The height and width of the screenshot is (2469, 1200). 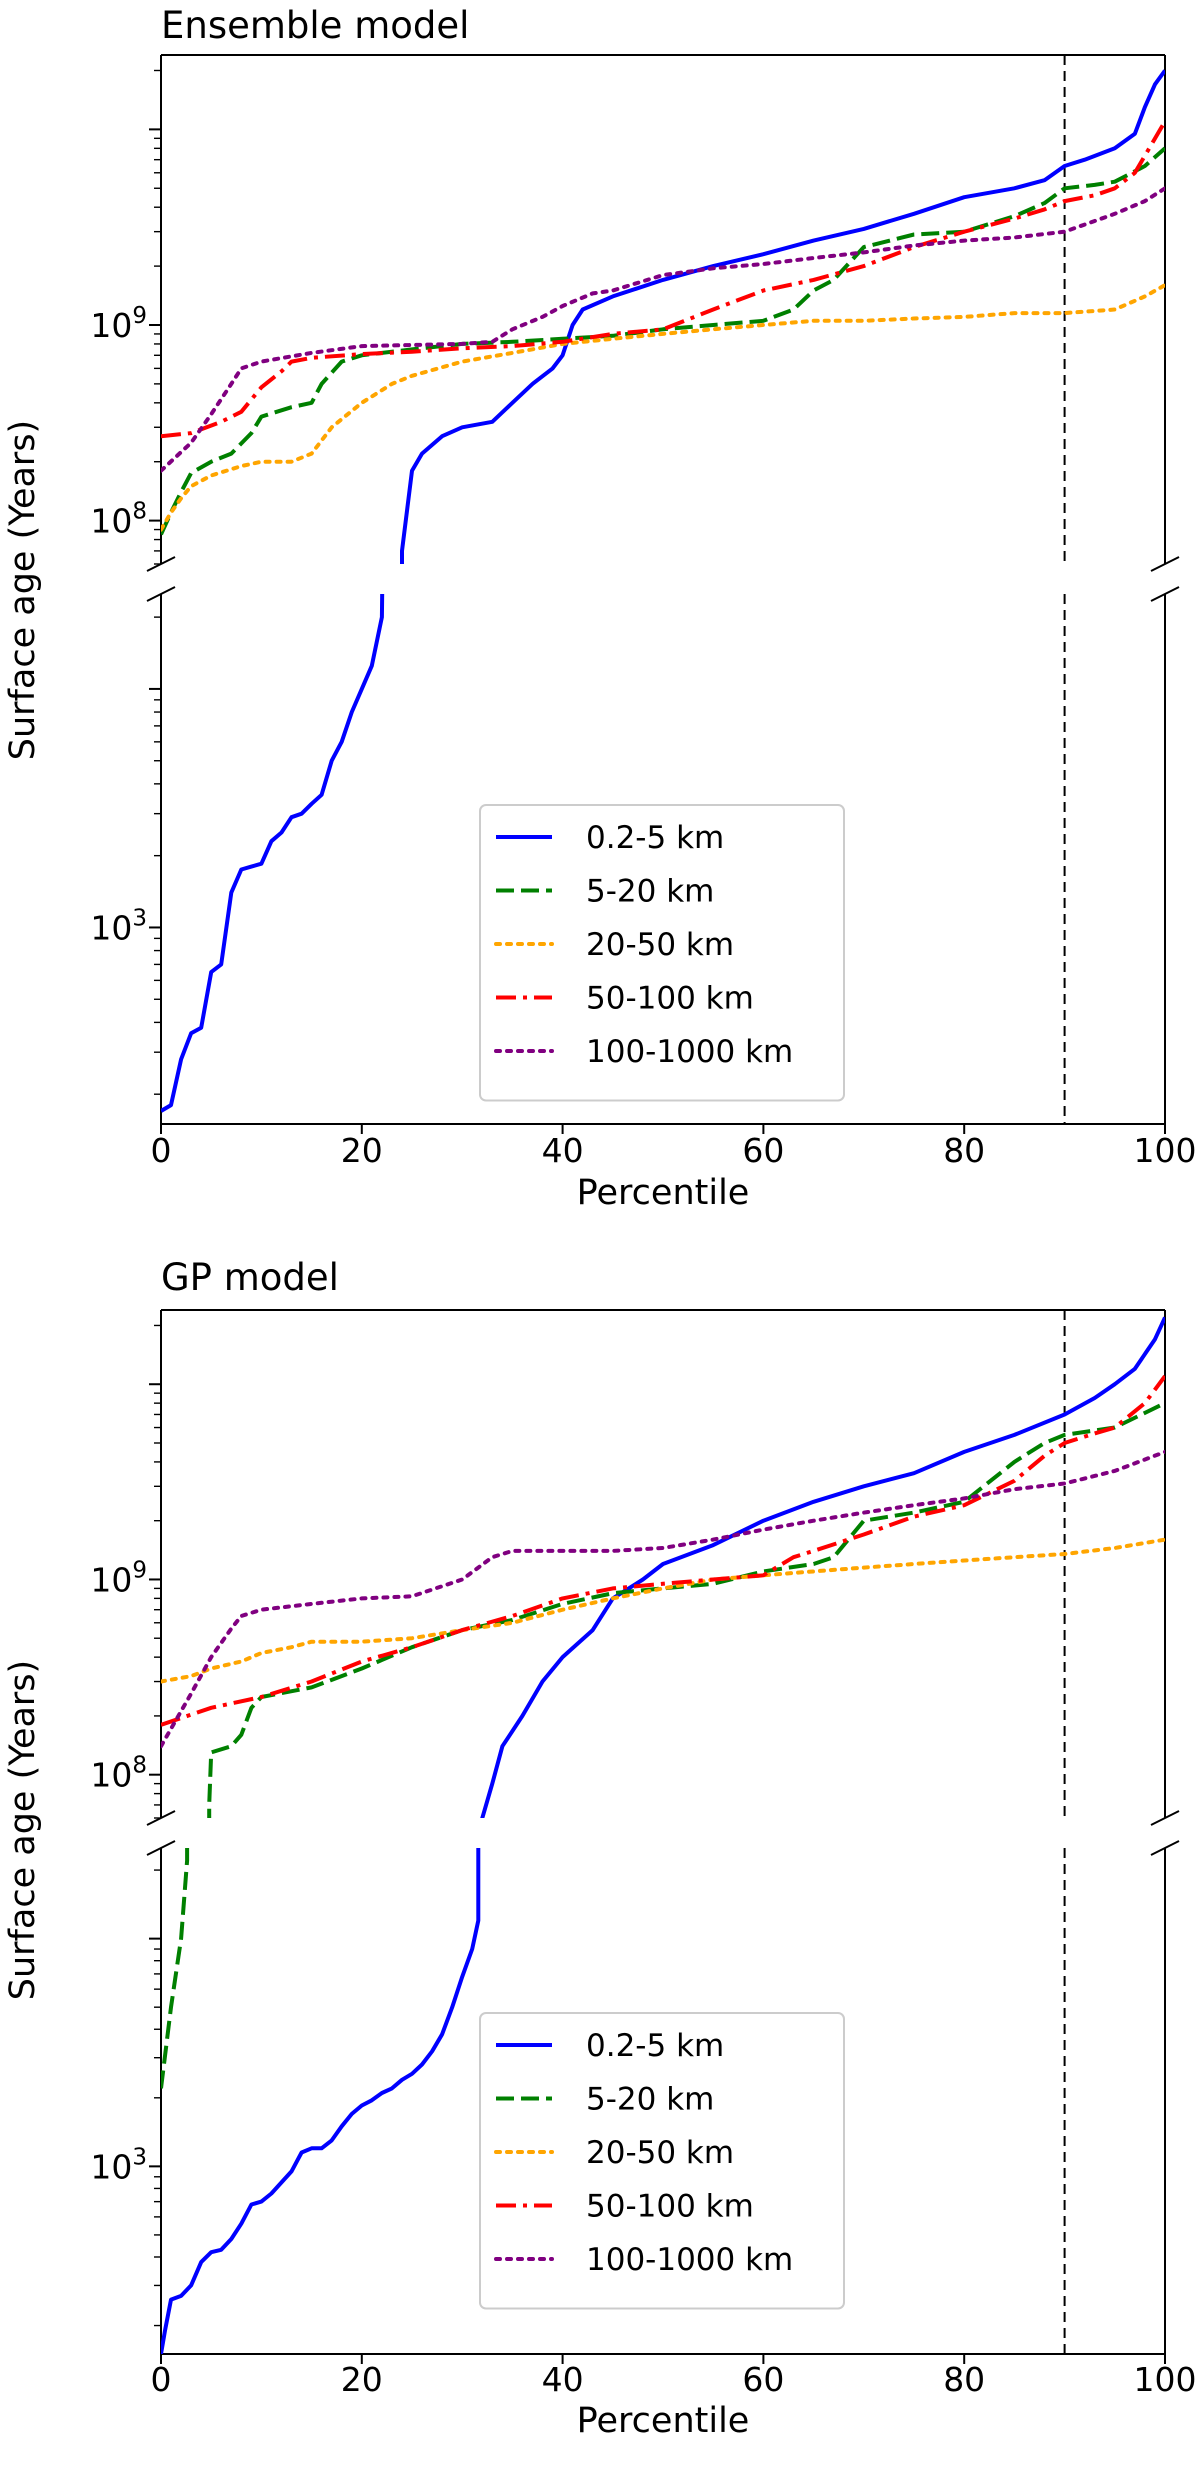 What do you see at coordinates (315, 25) in the screenshot?
I see `chart-title: Ensemble model` at bounding box center [315, 25].